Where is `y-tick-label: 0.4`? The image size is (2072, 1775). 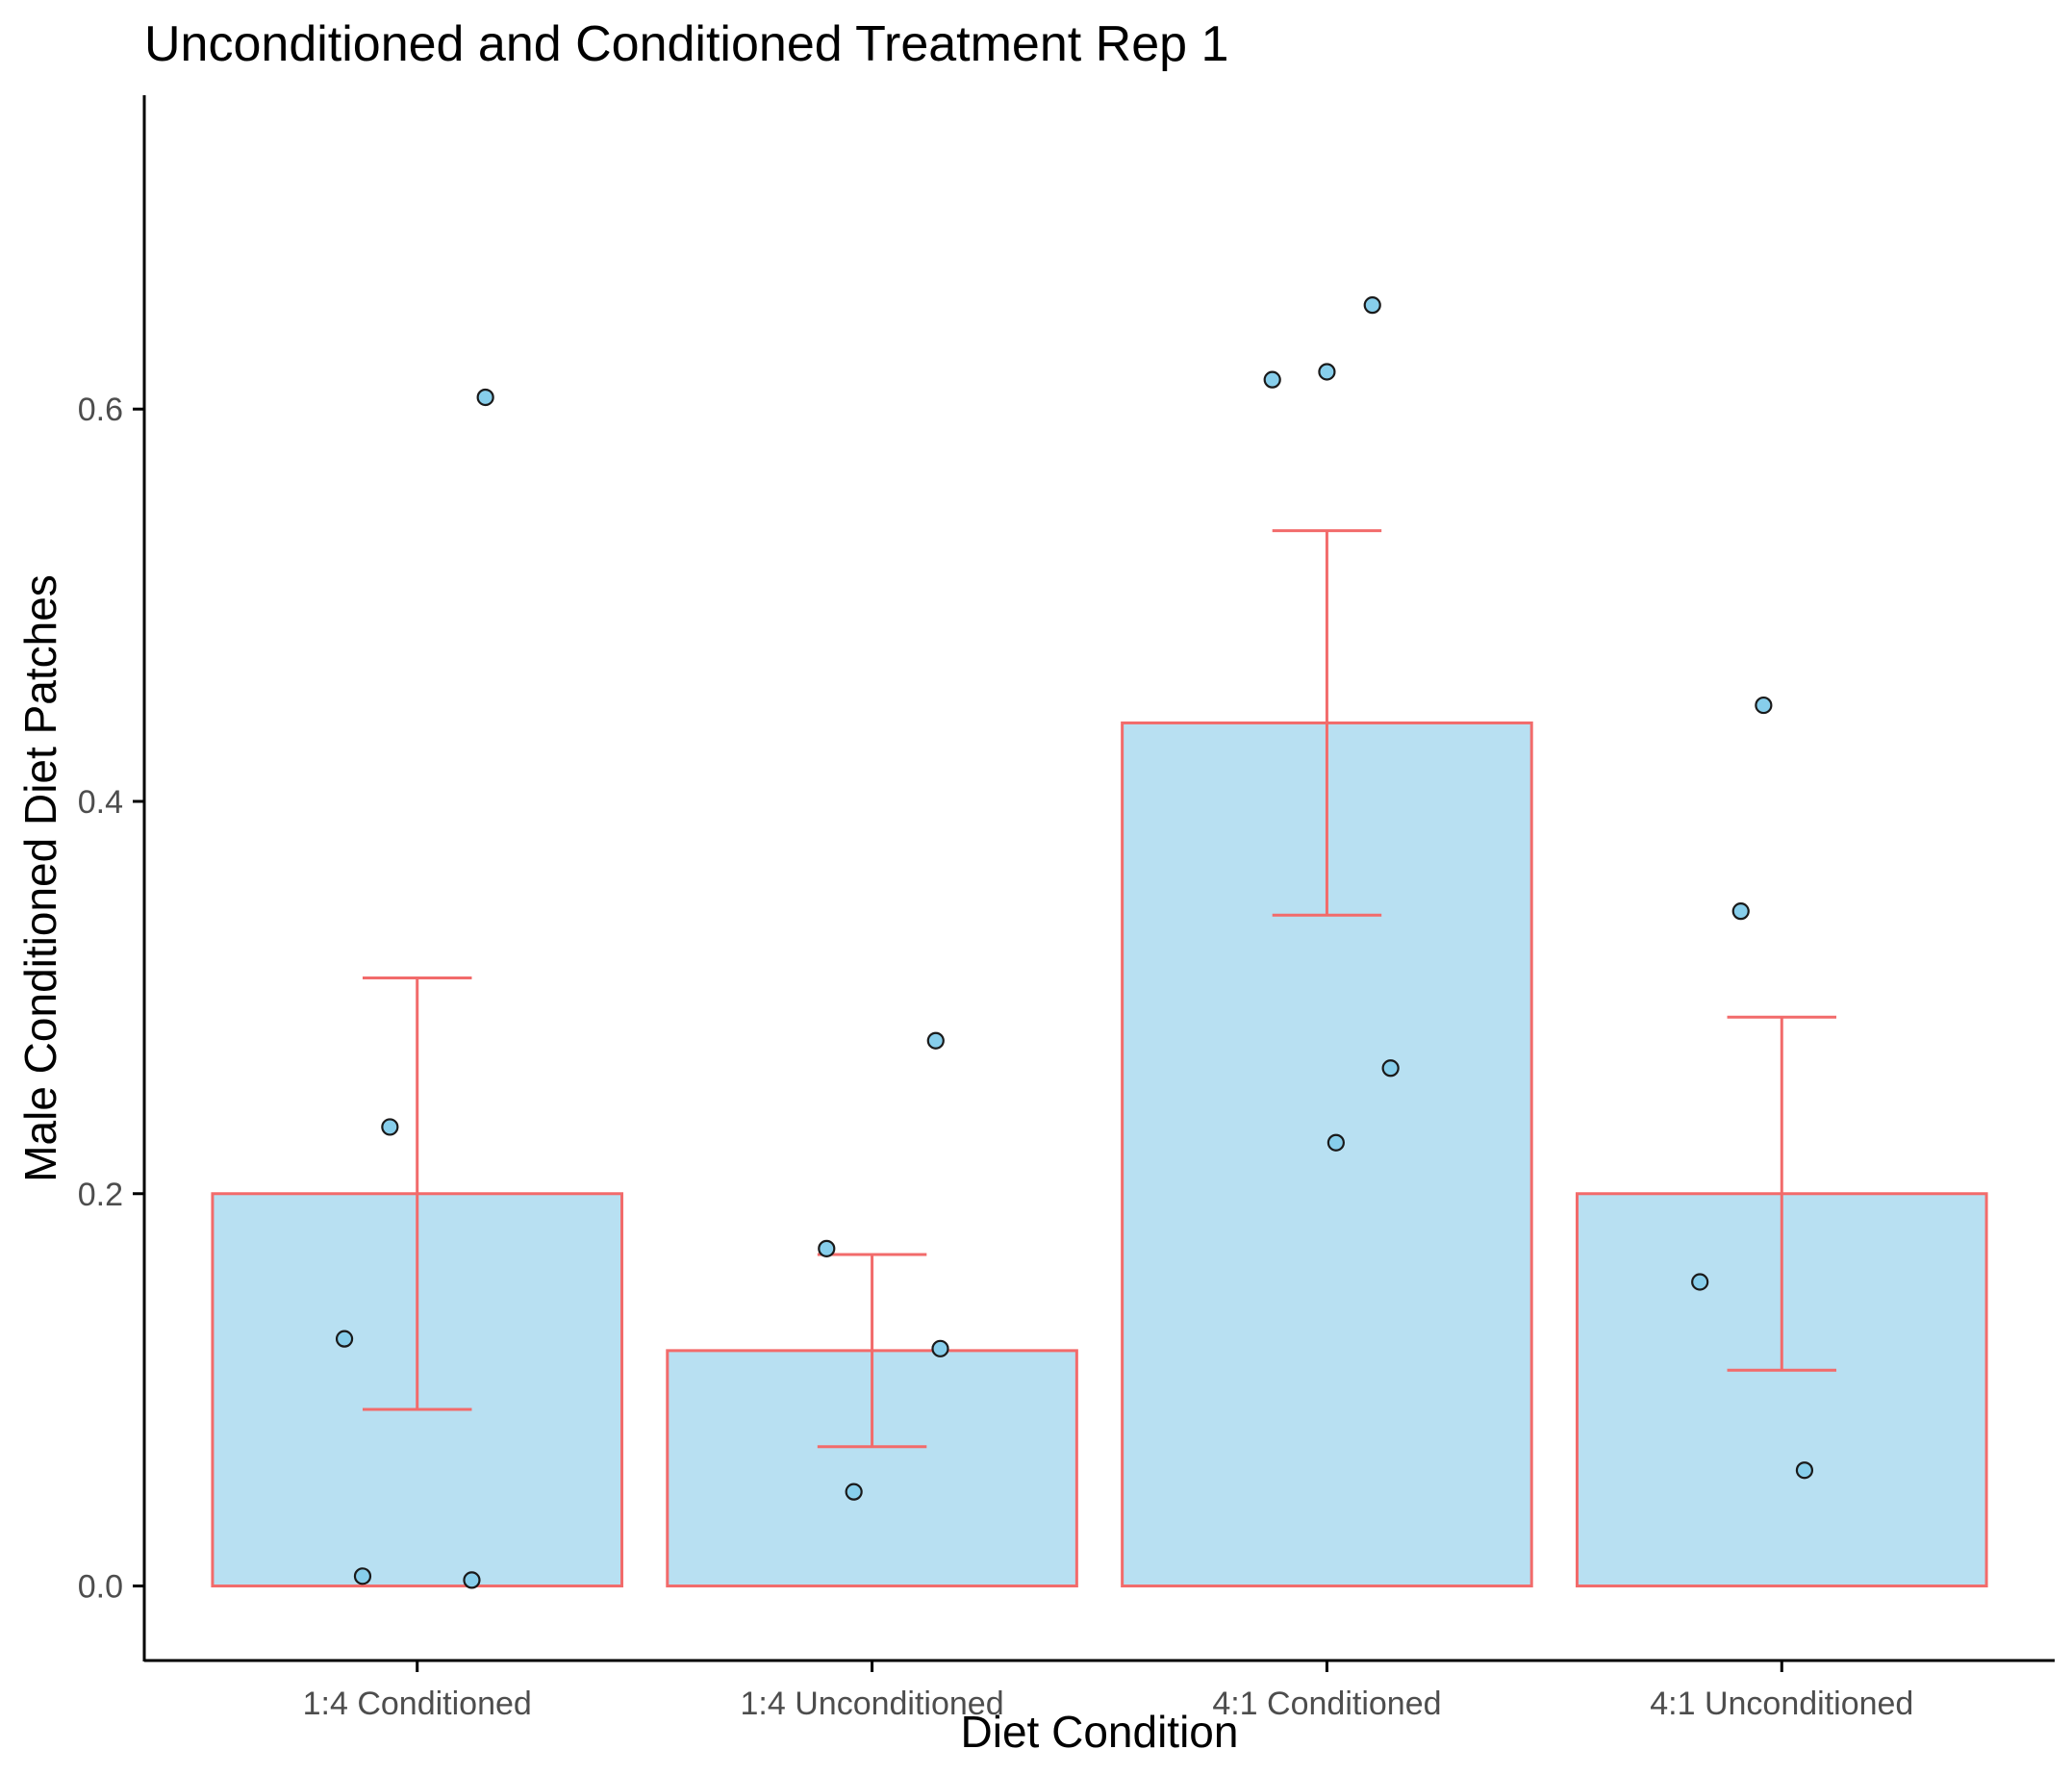
y-tick-label: 0.4 is located at coordinates (100, 802).